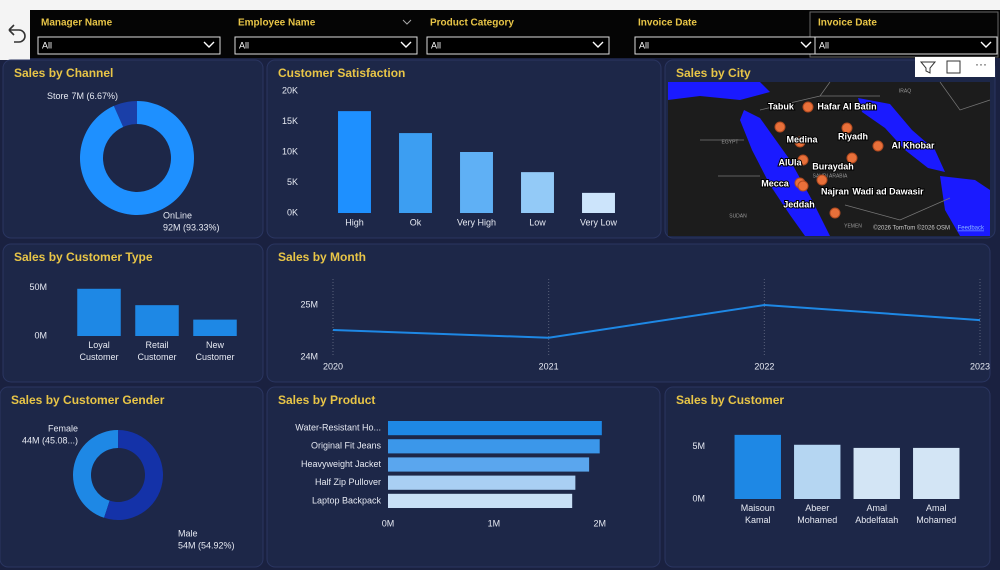  What do you see at coordinates (846, 106) in the screenshot?
I see `city-label: Hafar Al Batin` at bounding box center [846, 106].